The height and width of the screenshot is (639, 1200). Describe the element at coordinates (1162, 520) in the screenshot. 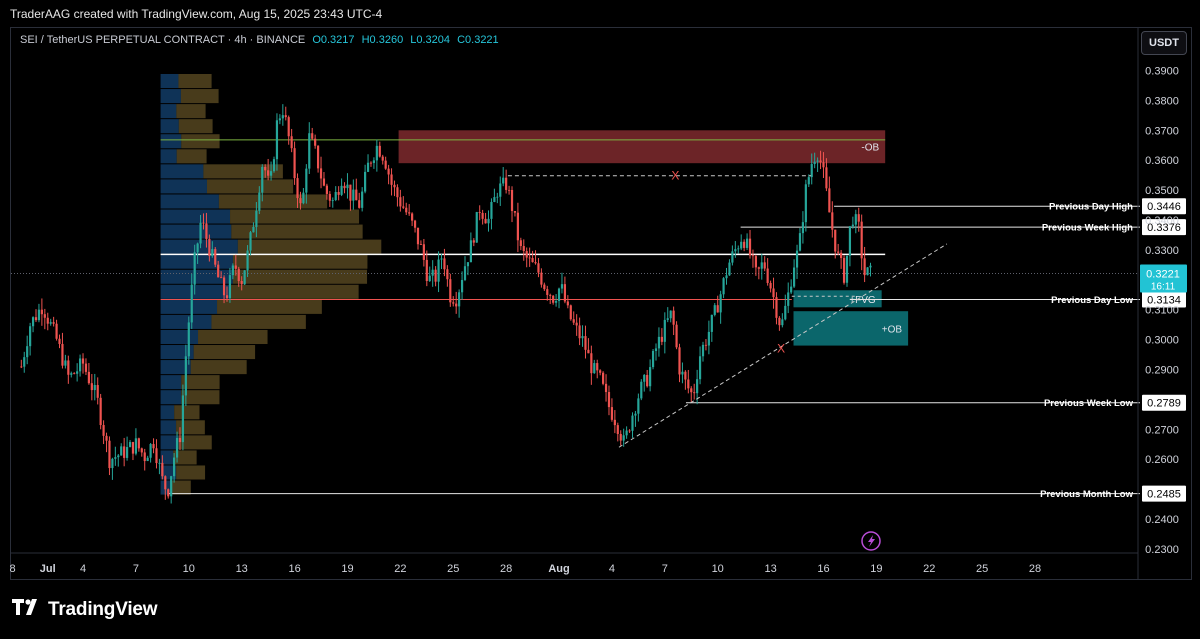

I see `price-tick-label: 0.2400` at that location.